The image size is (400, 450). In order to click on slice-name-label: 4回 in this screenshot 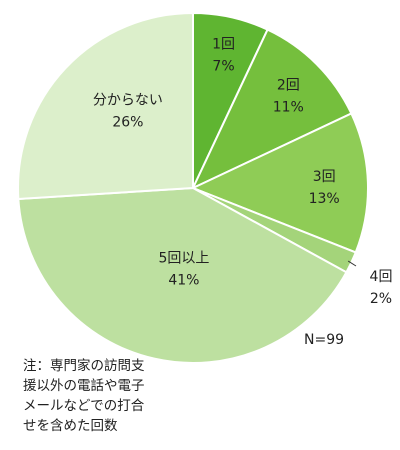, I will do `click(381, 277)`.